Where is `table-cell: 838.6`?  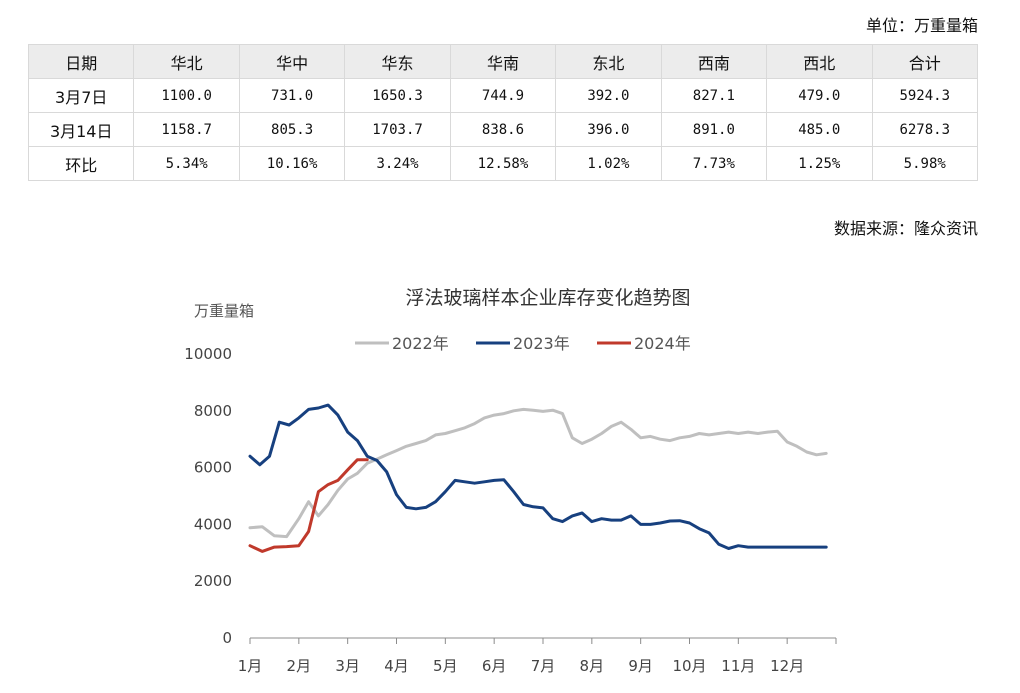 table-cell: 838.6 is located at coordinates (503, 129).